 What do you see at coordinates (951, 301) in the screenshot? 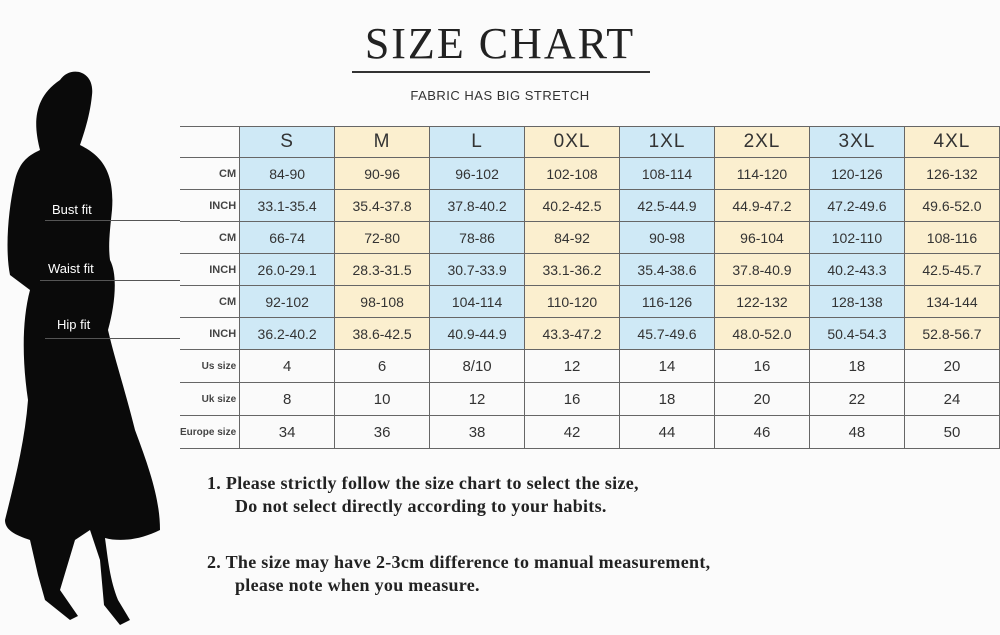
I see `size-cell: 134-144` at bounding box center [951, 301].